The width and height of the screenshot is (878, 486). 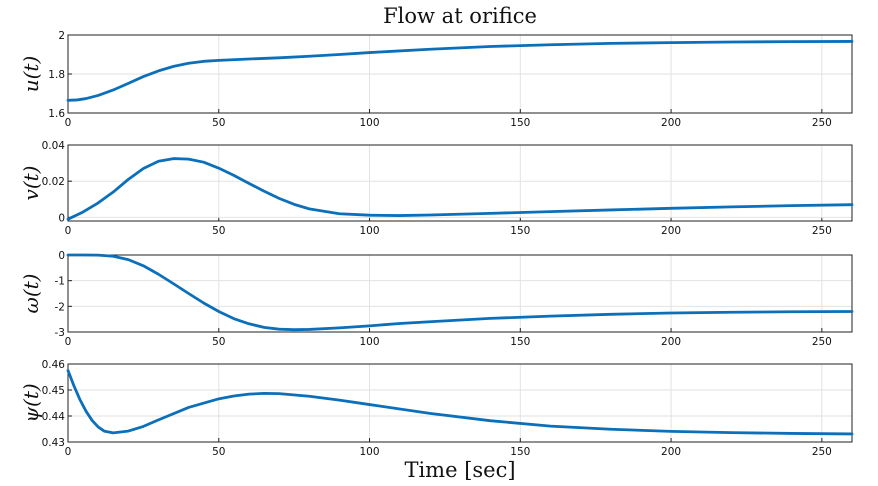 I want to click on y-tick-label: 0.43, so click(x=53, y=443).